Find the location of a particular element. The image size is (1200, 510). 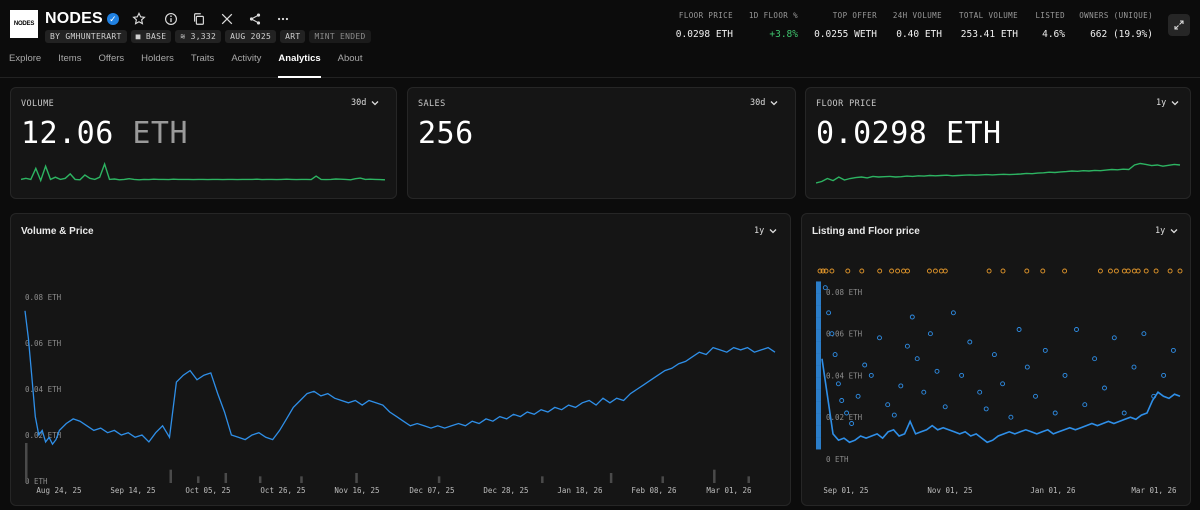

chain-tag: ■ BASE is located at coordinates (151, 36).